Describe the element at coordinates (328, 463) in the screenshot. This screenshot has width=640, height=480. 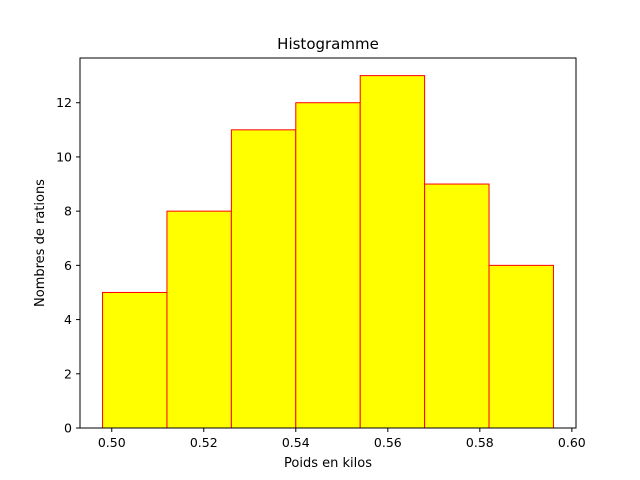
I see `x-axis-label: Poids en kilos` at that location.